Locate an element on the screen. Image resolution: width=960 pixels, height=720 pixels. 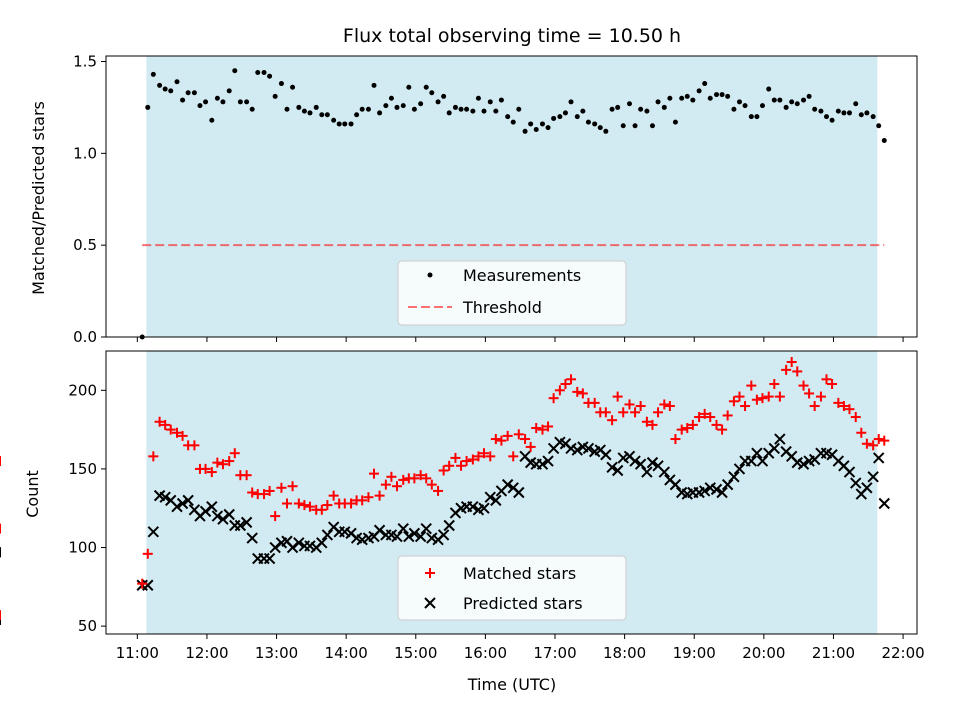
bottom-y-tick-label-3: 200 is located at coordinates (82, 390).